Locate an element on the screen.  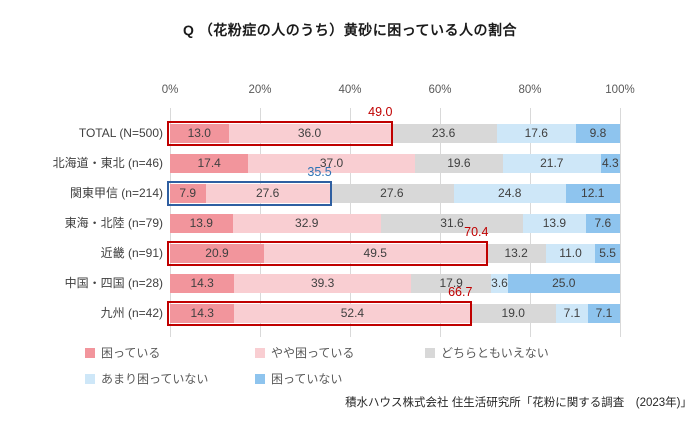
bar-segment: 31.6 is located at coordinates (452, 223).